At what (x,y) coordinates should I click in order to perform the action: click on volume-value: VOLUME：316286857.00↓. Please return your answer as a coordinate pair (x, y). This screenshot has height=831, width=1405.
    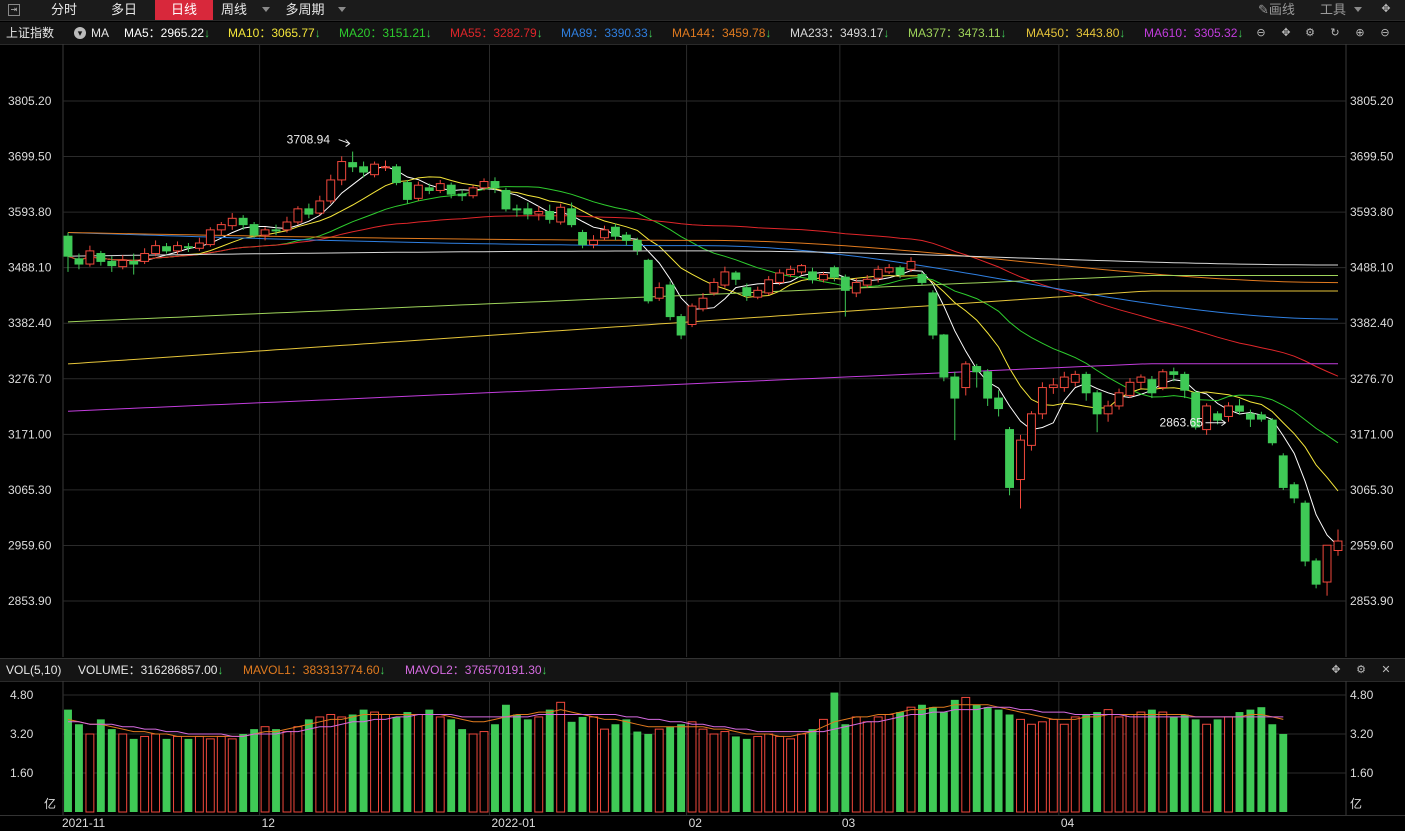
    Looking at the image, I should click on (151, 670).